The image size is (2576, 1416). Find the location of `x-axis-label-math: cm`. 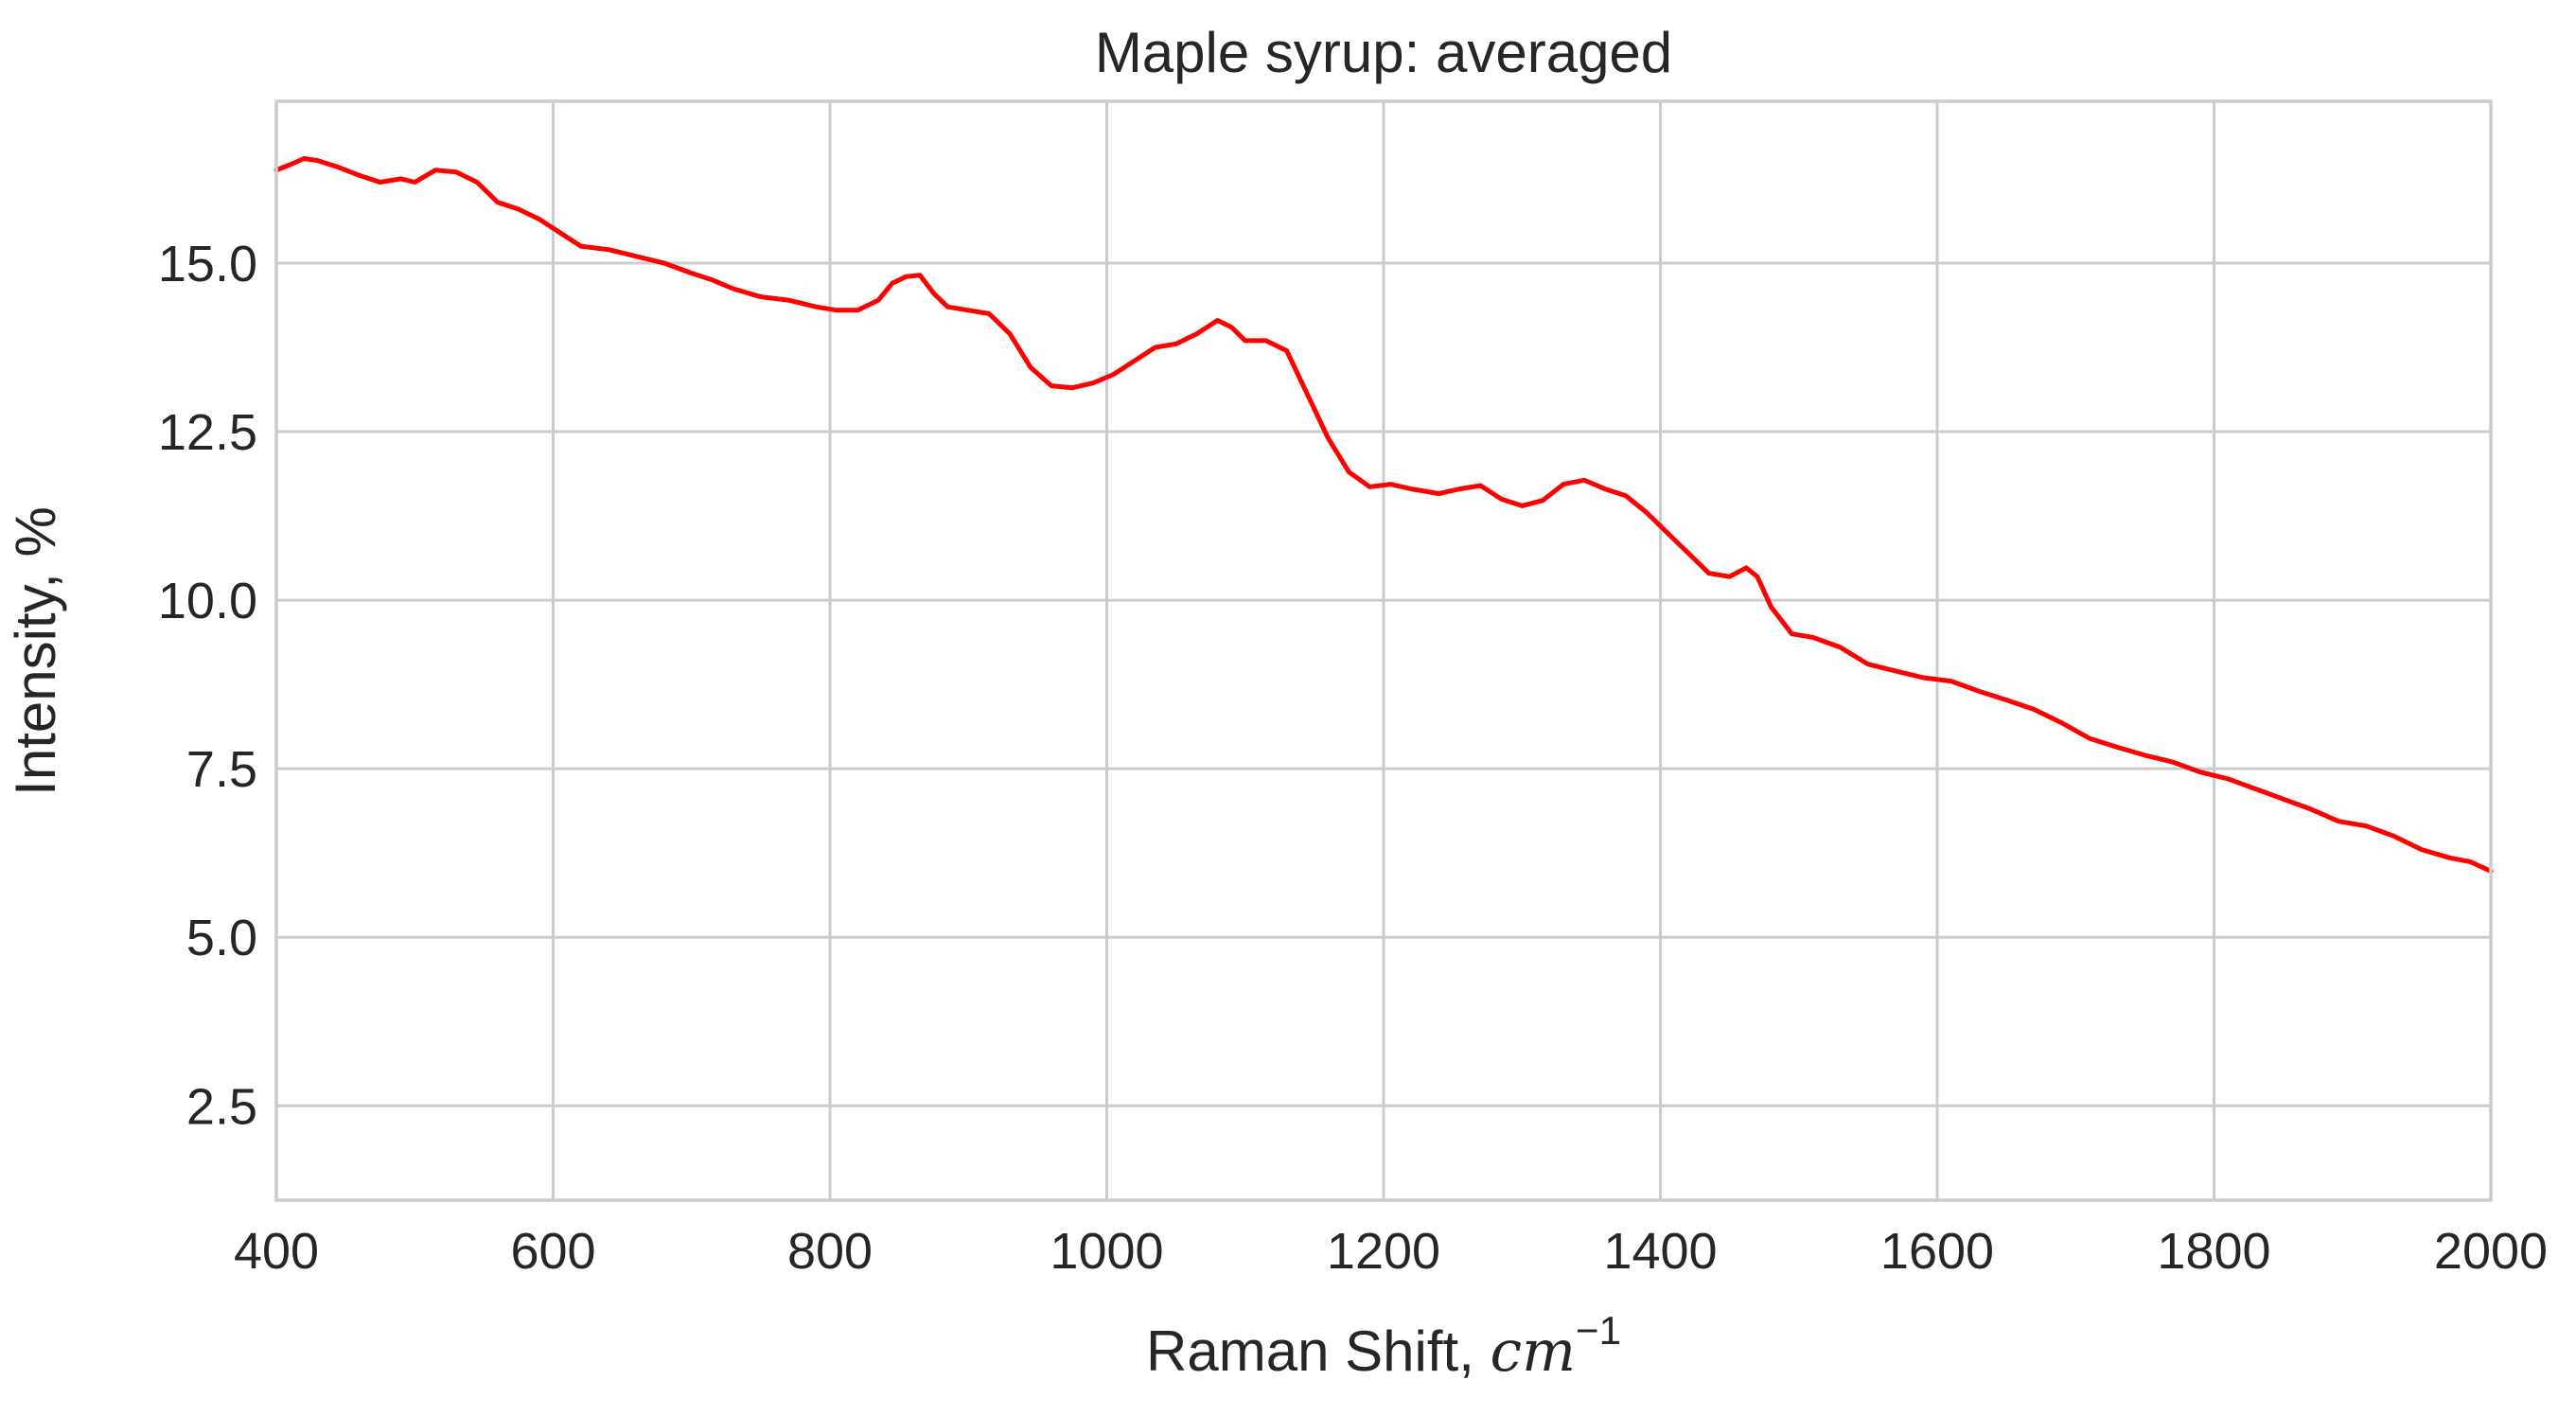

x-axis-label-math: cm is located at coordinates (1534, 1352).